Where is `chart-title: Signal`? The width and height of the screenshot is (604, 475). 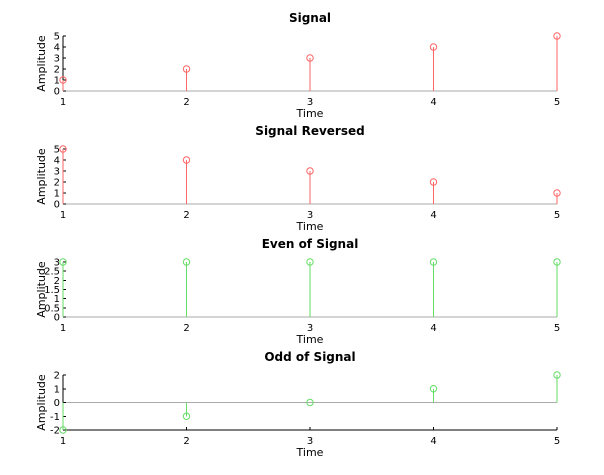
chart-title: Signal is located at coordinates (310, 18).